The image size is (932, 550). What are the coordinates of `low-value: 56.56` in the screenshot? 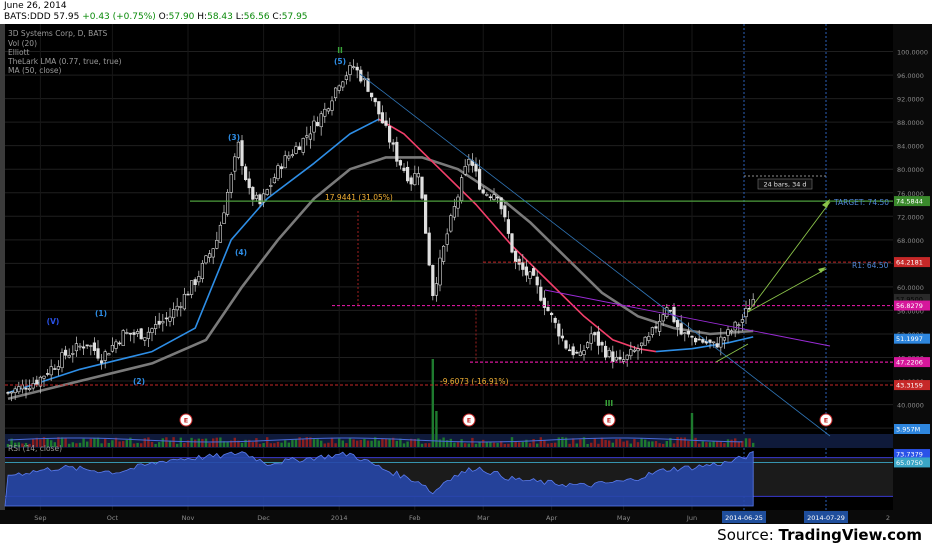 It's located at (256, 17).